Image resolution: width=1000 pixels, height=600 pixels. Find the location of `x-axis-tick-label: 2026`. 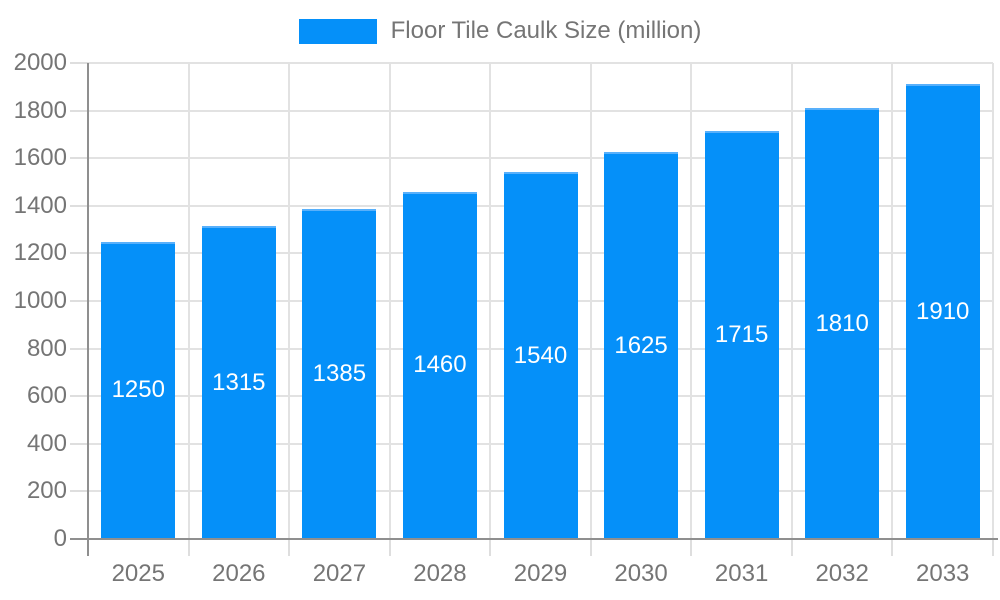

x-axis-tick-label: 2026 is located at coordinates (239, 573).